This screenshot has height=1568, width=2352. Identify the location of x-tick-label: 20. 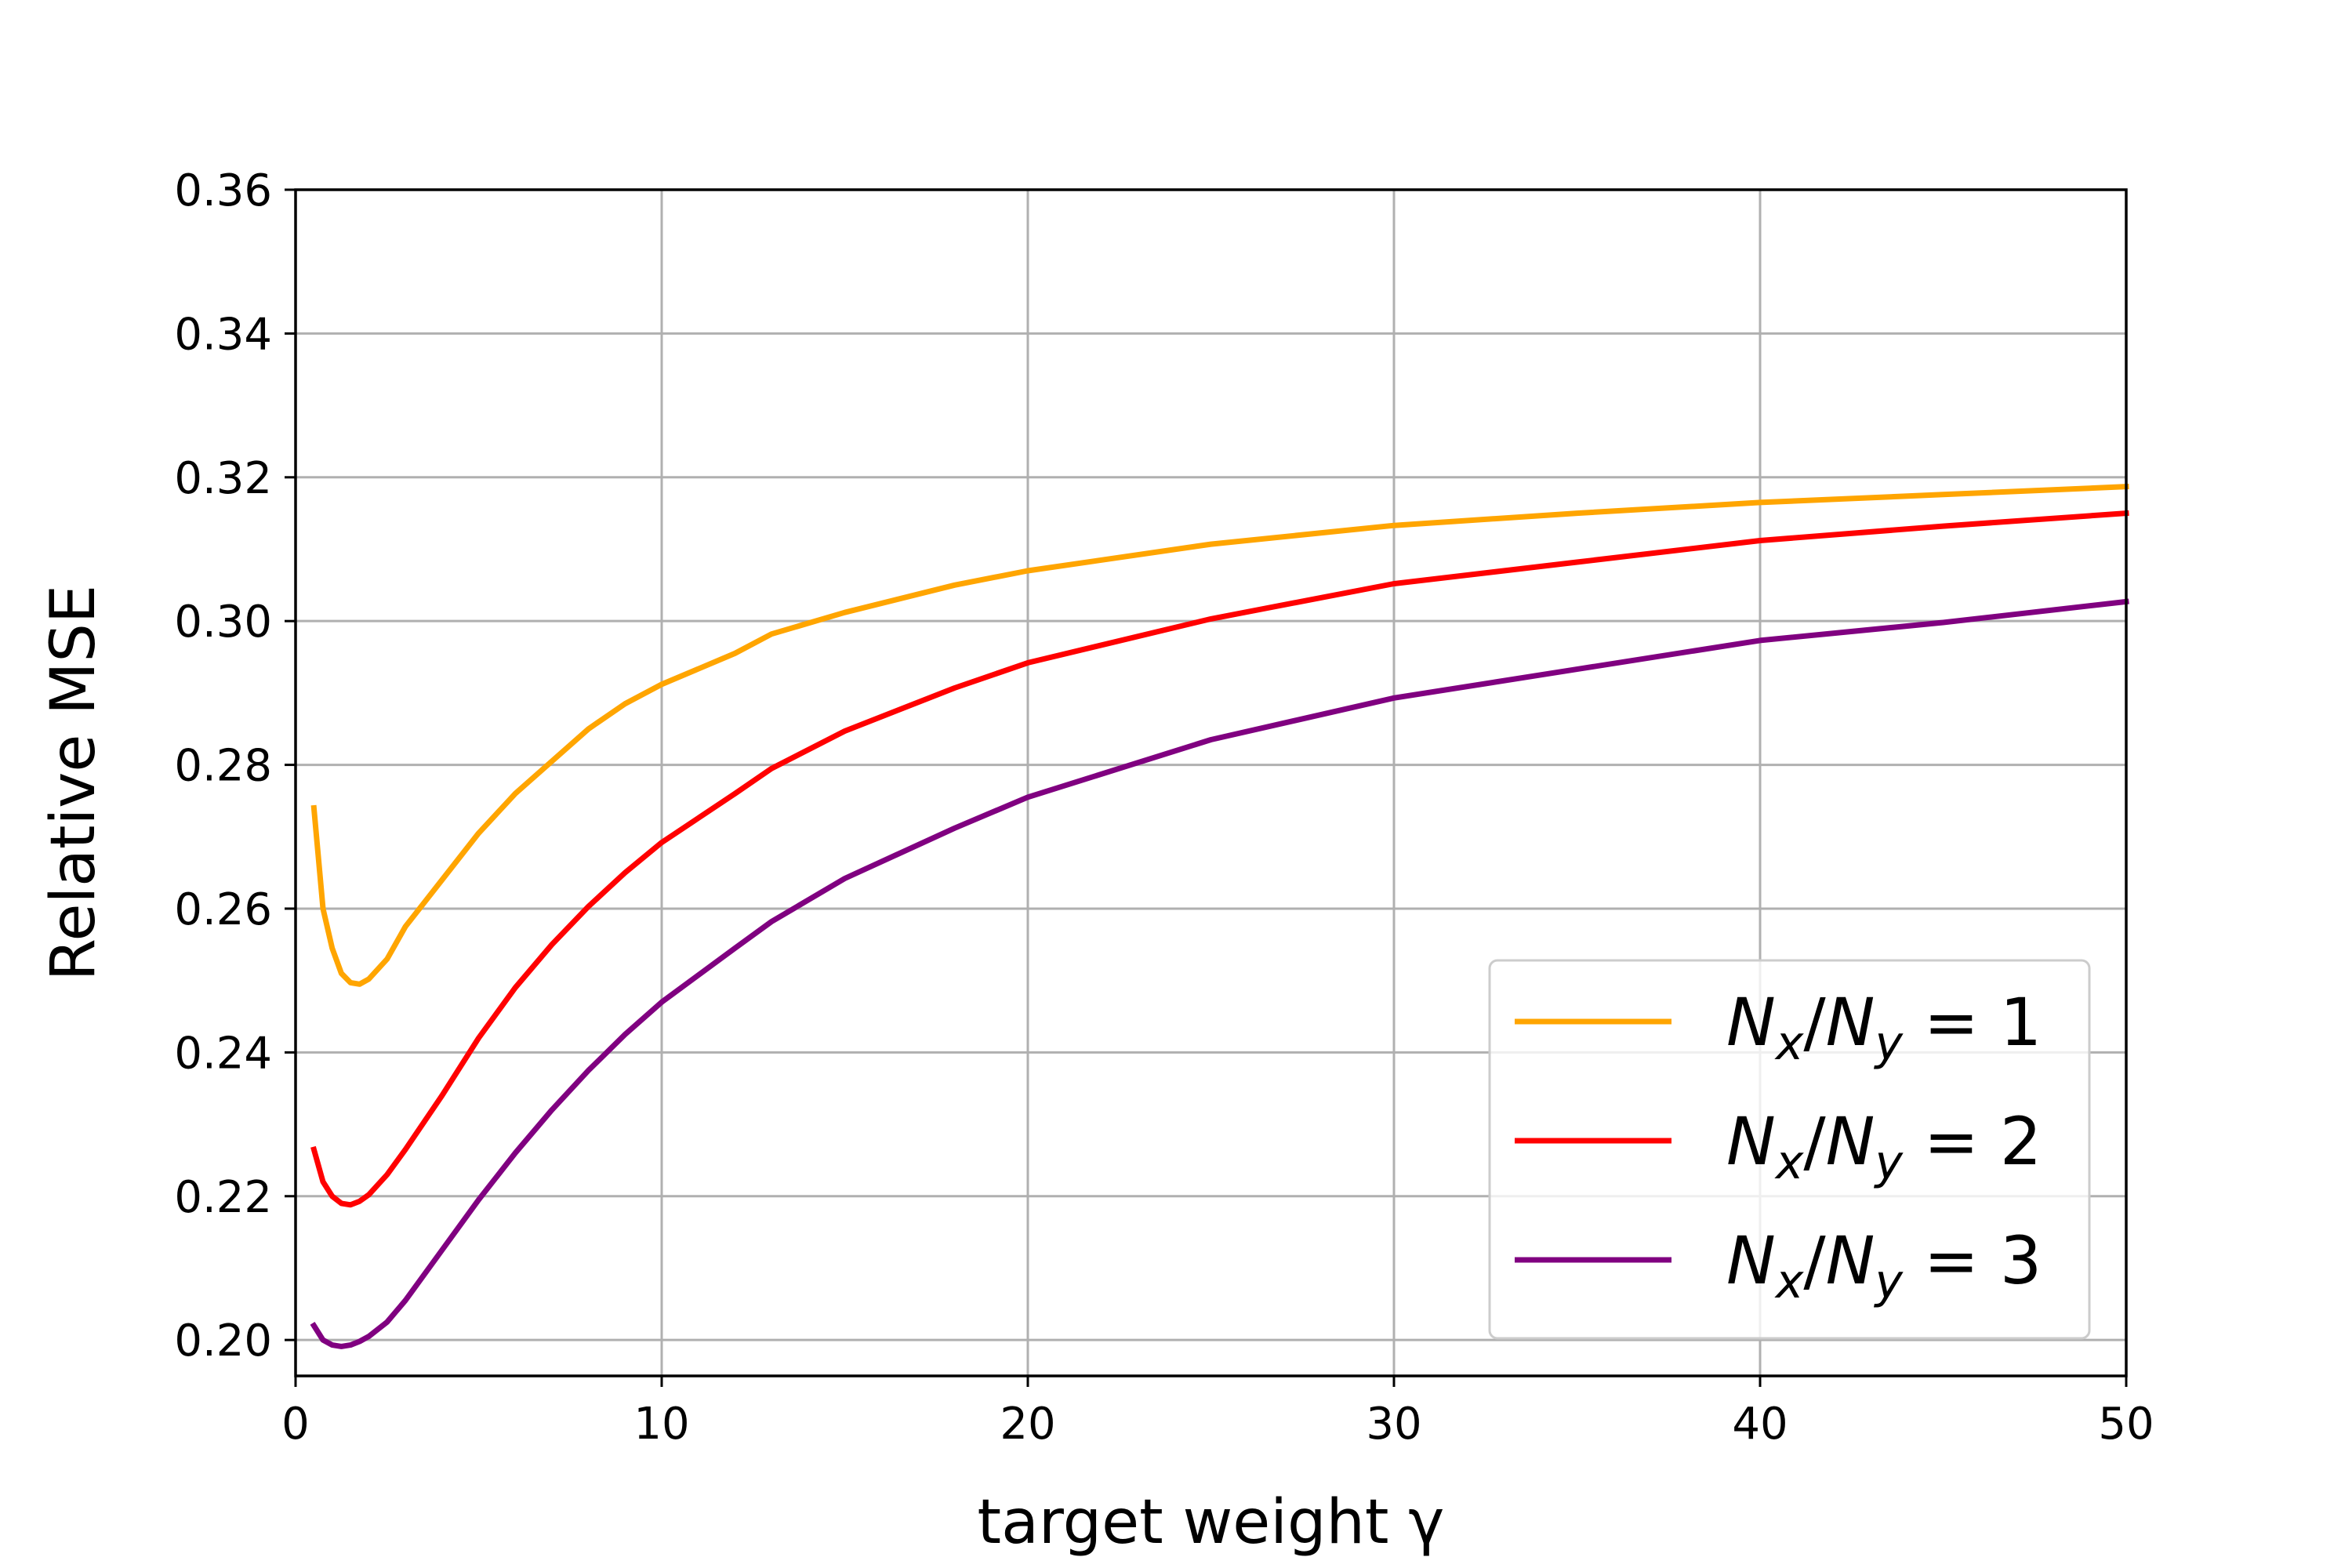
(1027, 1424).